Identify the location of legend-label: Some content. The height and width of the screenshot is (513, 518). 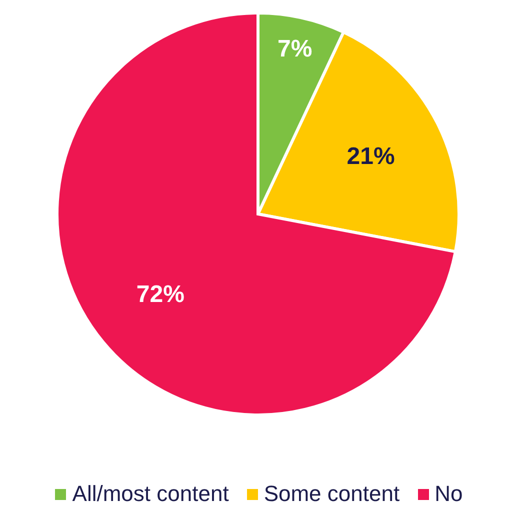
(331, 494).